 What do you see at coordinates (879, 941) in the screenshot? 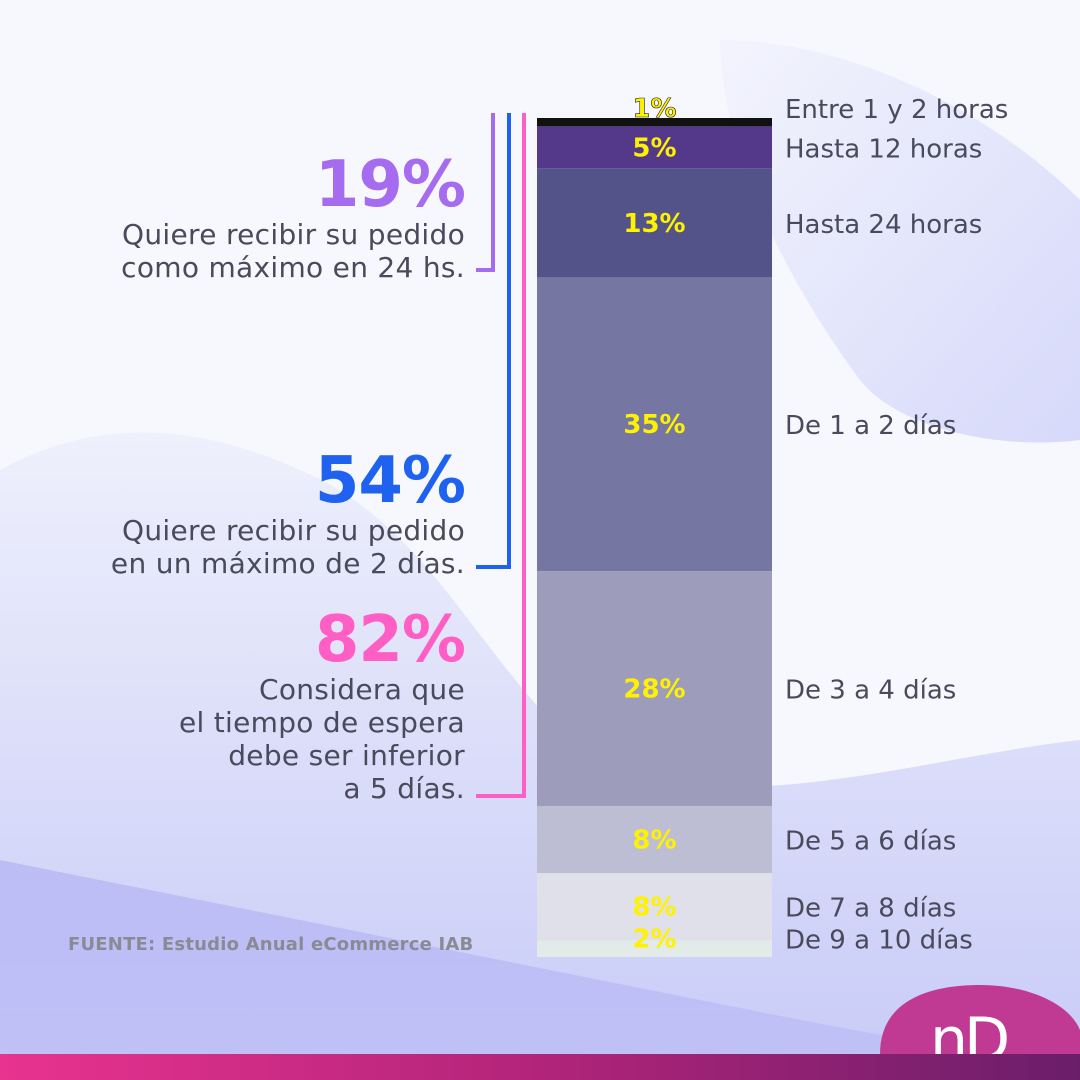
I see `category-label: De 9 a 10 días` at bounding box center [879, 941].